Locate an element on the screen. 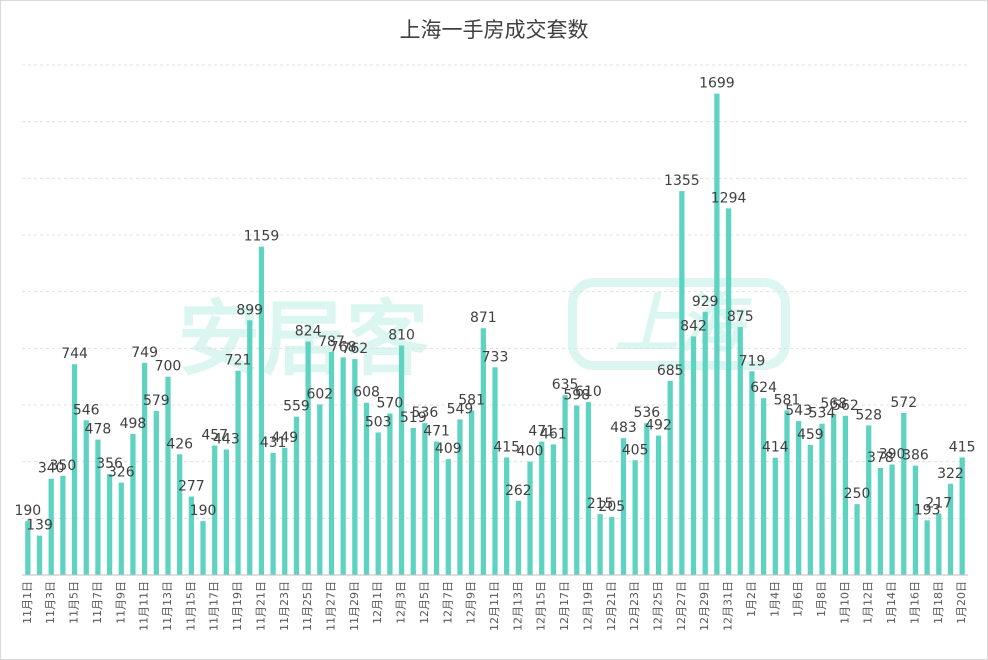  data-label: 787 is located at coordinates (331, 342).